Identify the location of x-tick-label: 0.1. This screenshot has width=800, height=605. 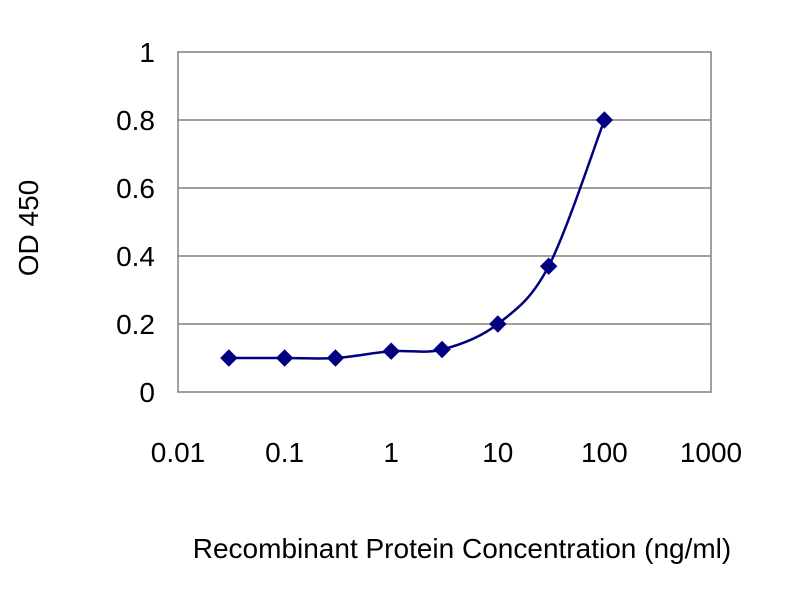
(284, 452).